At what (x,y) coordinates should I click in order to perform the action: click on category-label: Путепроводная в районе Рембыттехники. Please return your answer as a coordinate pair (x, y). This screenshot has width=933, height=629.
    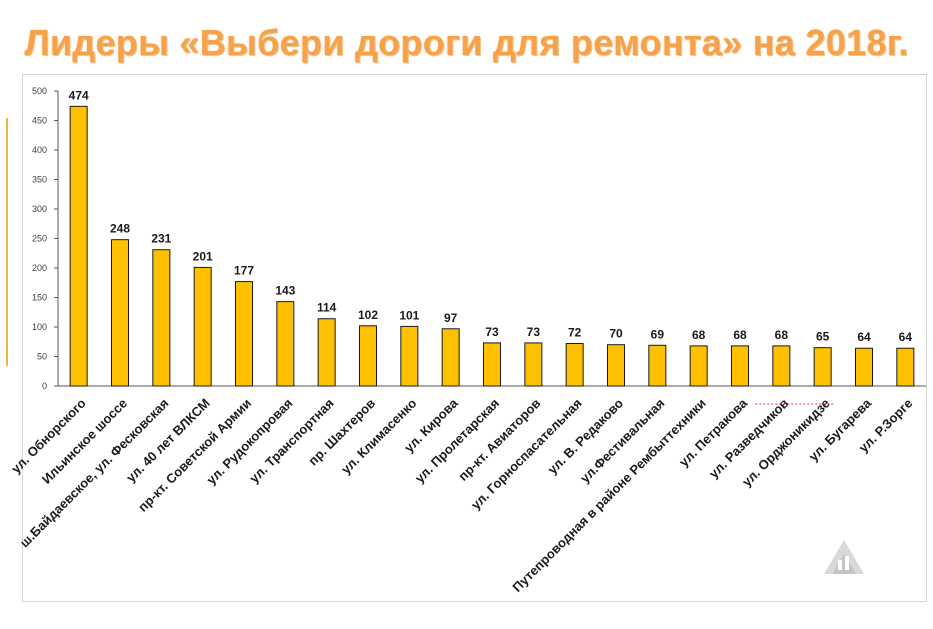
    Looking at the image, I should click on (608, 495).